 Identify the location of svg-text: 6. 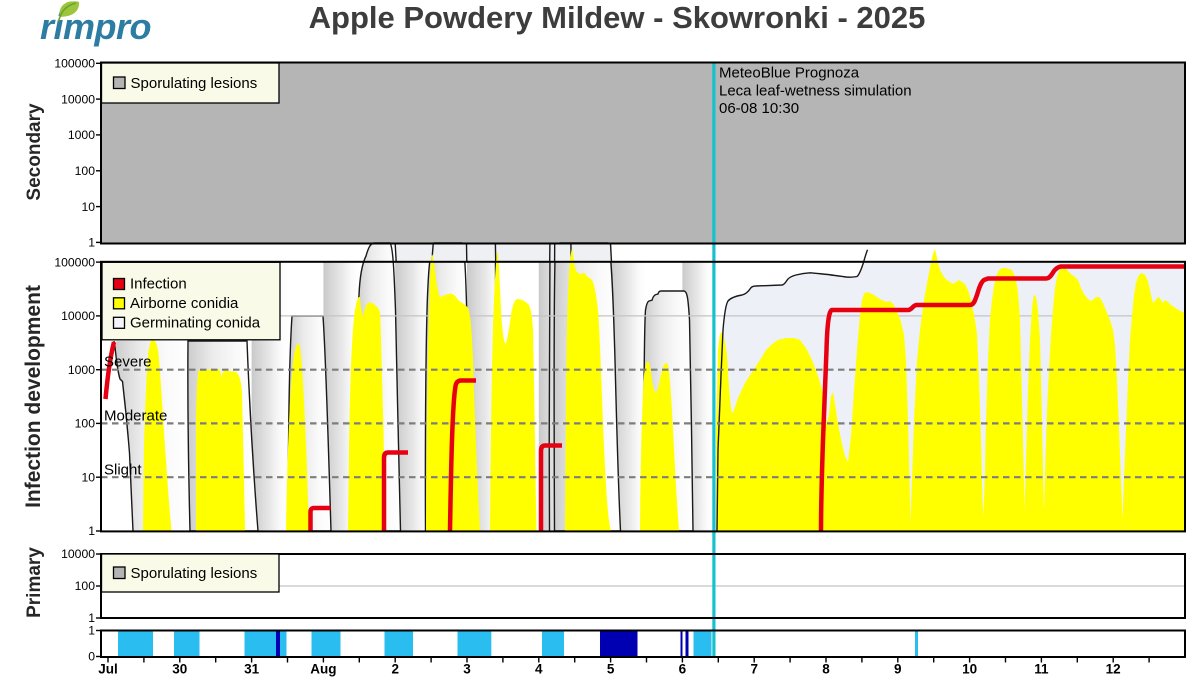
(683, 669).